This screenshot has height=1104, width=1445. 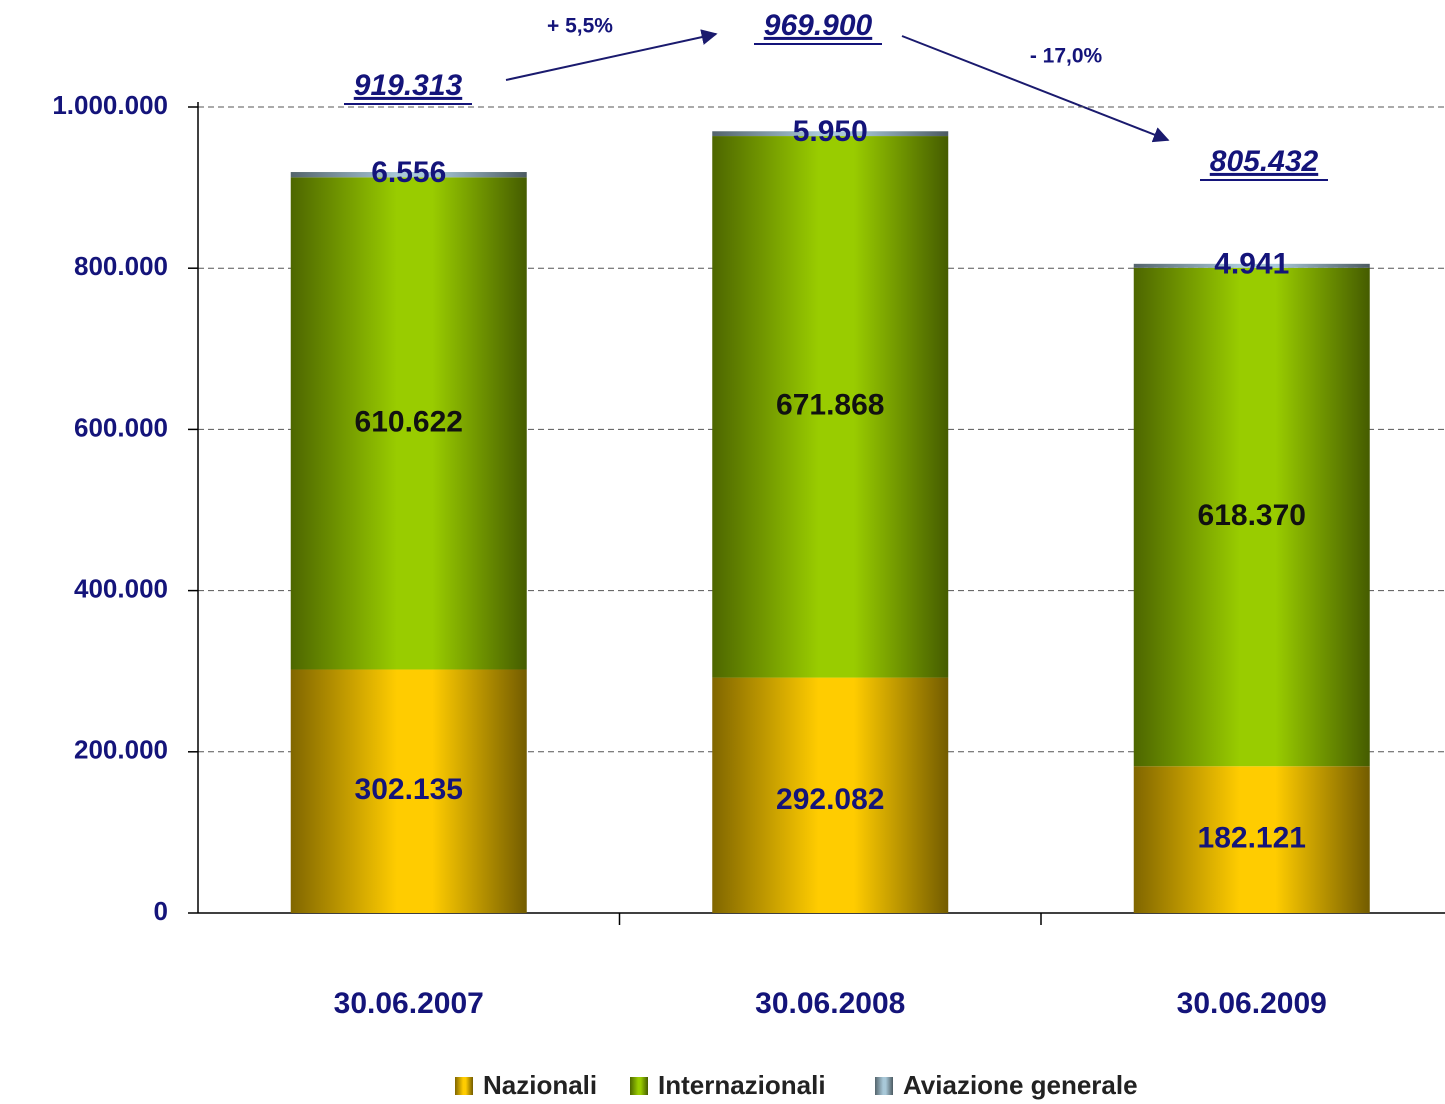 I want to click on data-label: 5.950, so click(x=830, y=131).